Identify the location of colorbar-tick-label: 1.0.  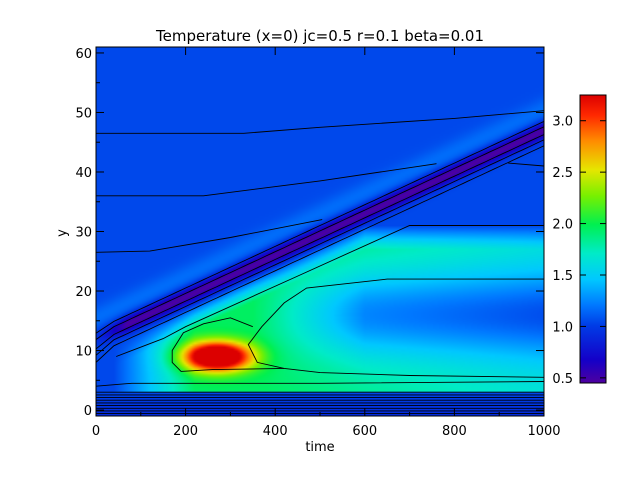
(562, 327).